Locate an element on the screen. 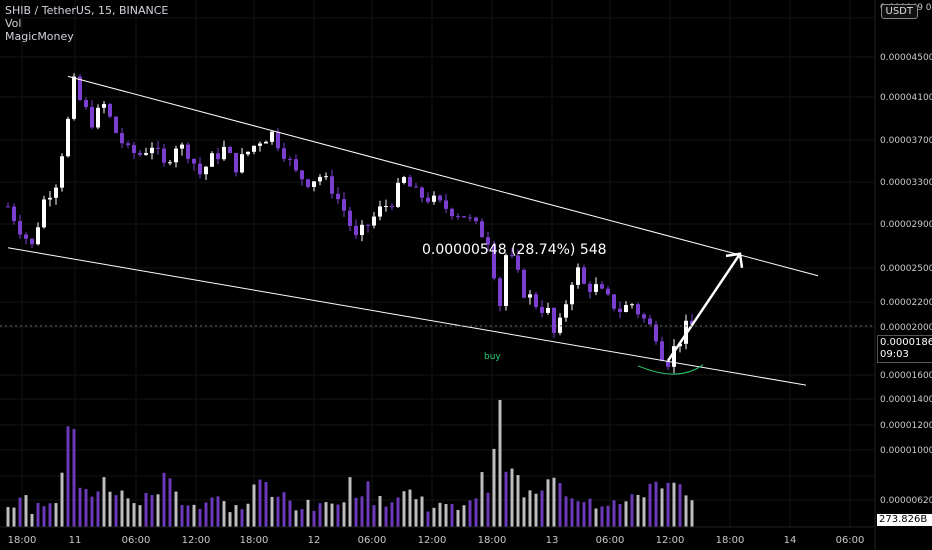 This screenshot has width=932, height=550. bar-countdown: 09:03 is located at coordinates (894, 354).